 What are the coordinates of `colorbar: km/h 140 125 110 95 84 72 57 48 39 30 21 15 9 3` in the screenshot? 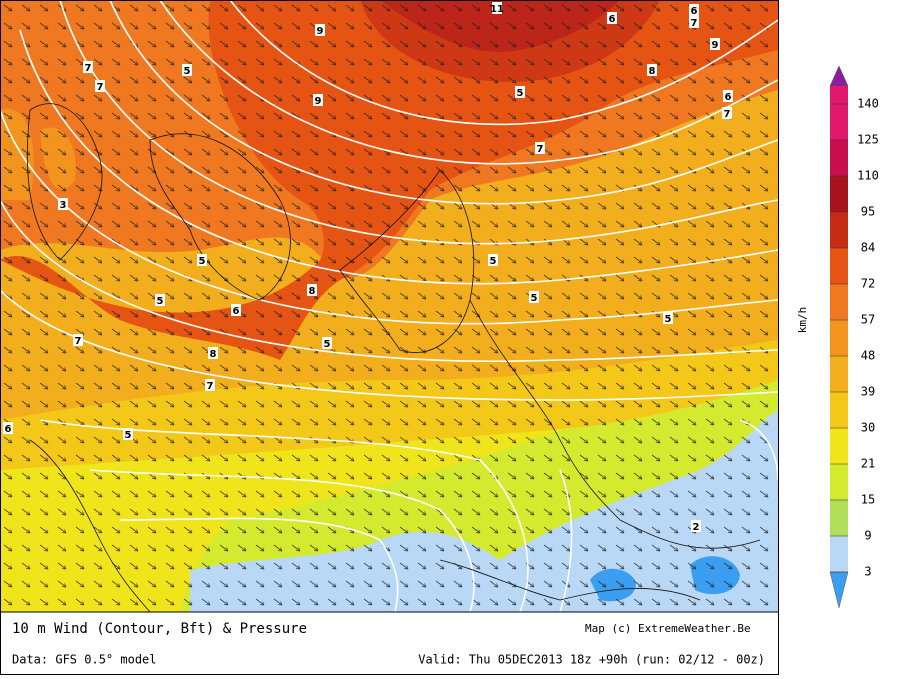 It's located at (837, 337).